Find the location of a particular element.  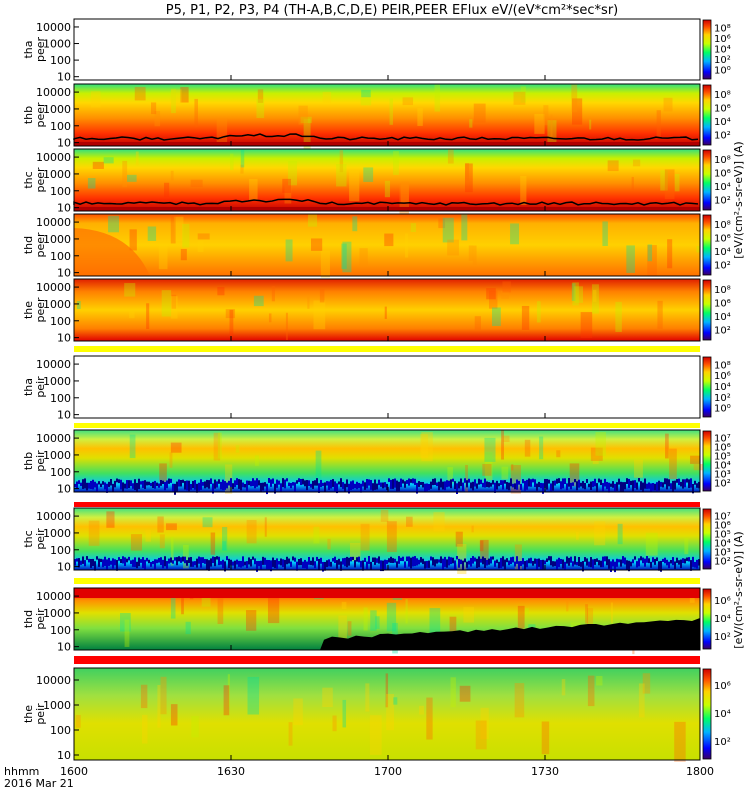

colorbar-tick-label: 10⁶ is located at coordinates (722, 173).